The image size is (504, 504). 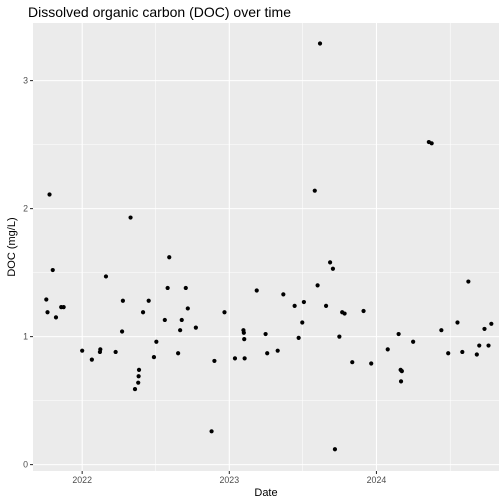 What do you see at coordinates (25, 81) in the screenshot?
I see `y-tick-label: 3` at bounding box center [25, 81].